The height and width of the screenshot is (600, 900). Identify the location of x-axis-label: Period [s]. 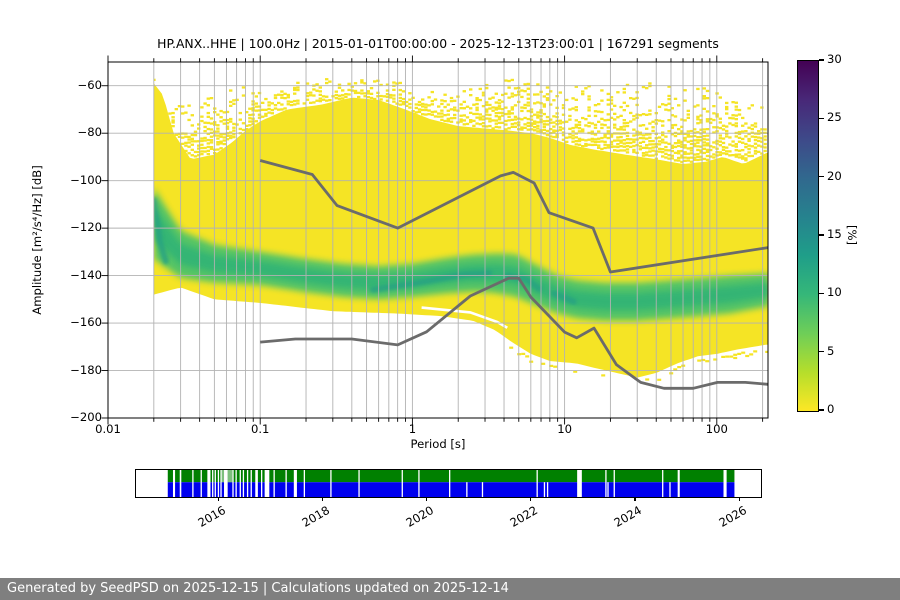
(438, 444).